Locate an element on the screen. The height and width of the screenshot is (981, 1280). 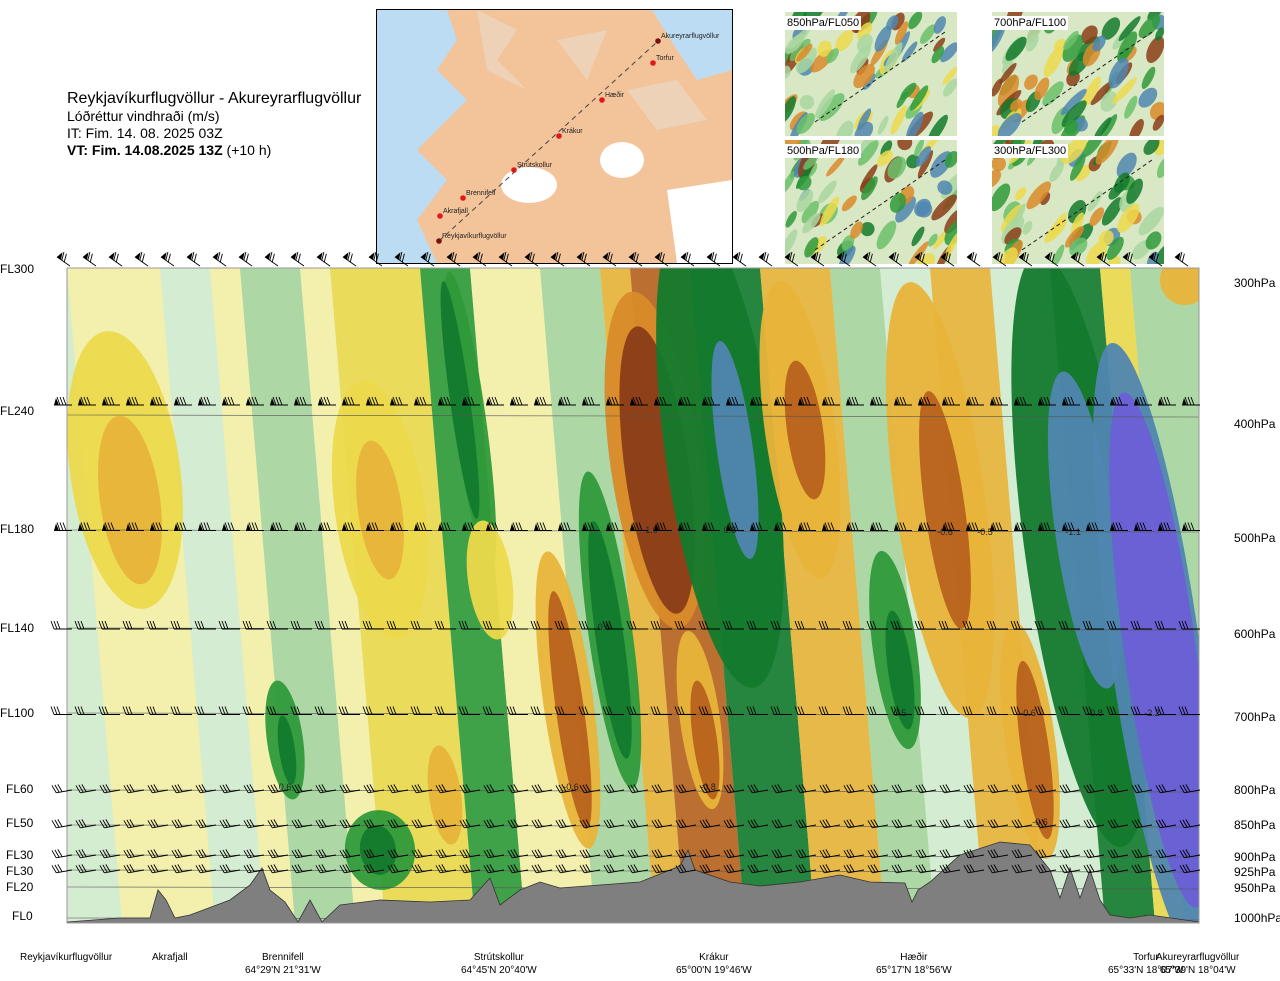
thumb-850hpa: 850hPa/FL050 is located at coordinates (871, 74).